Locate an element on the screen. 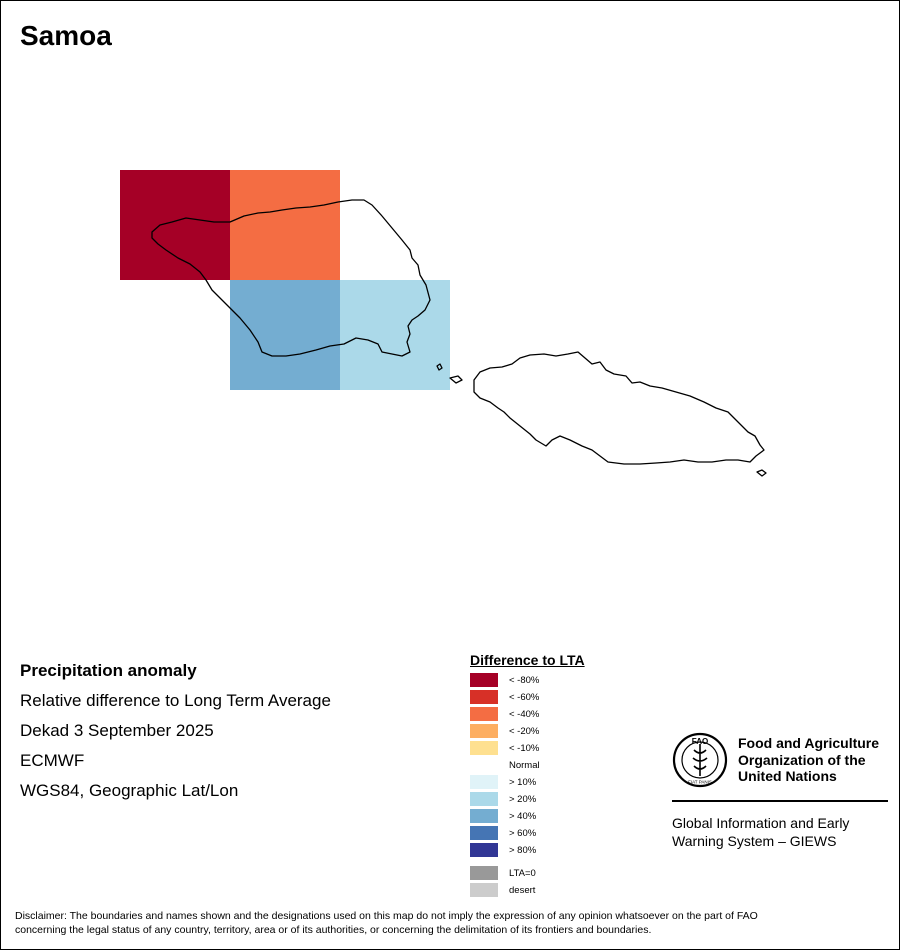  legend-item: > 10% is located at coordinates (527, 783).